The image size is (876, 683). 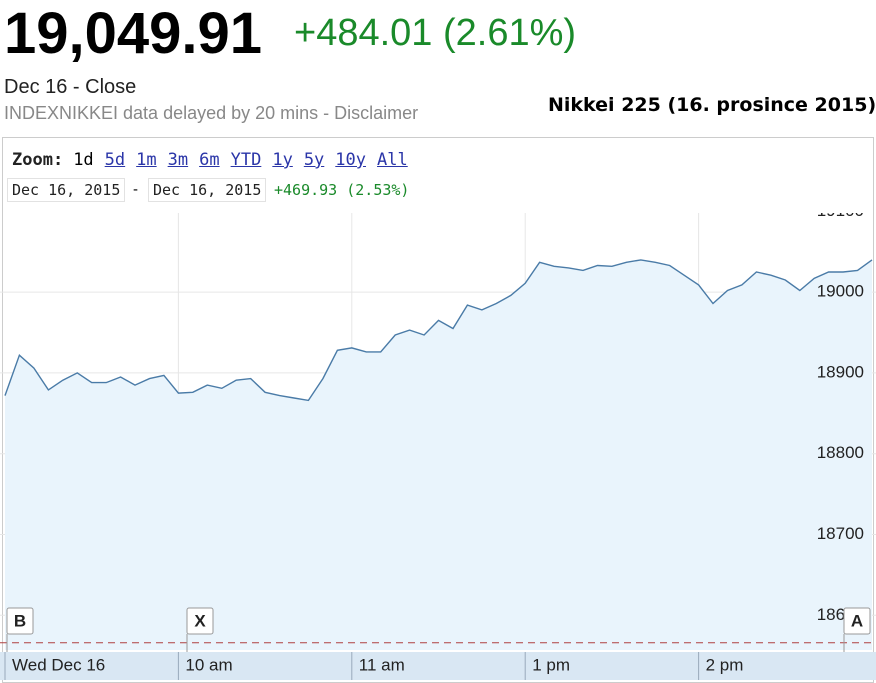 I want to click on flag-label: A, so click(x=857, y=620).